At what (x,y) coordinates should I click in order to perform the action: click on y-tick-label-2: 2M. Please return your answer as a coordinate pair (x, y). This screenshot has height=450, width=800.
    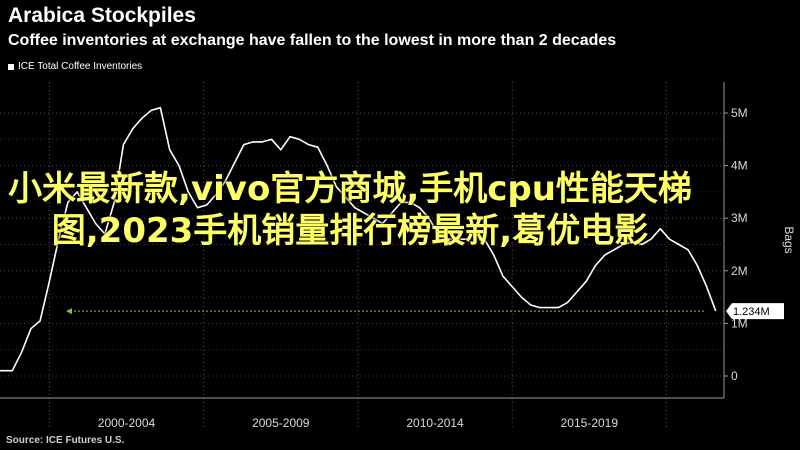
    Looking at the image, I should click on (739, 271).